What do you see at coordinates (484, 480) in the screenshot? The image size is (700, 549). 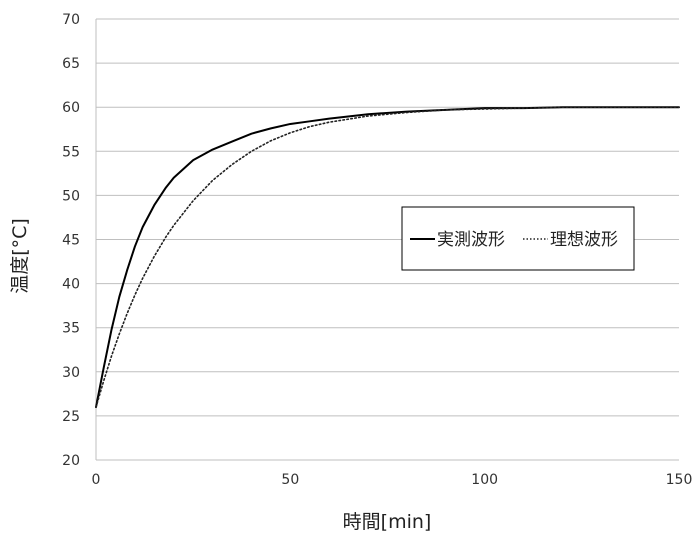 I see `x-tick-label: 100` at bounding box center [484, 480].